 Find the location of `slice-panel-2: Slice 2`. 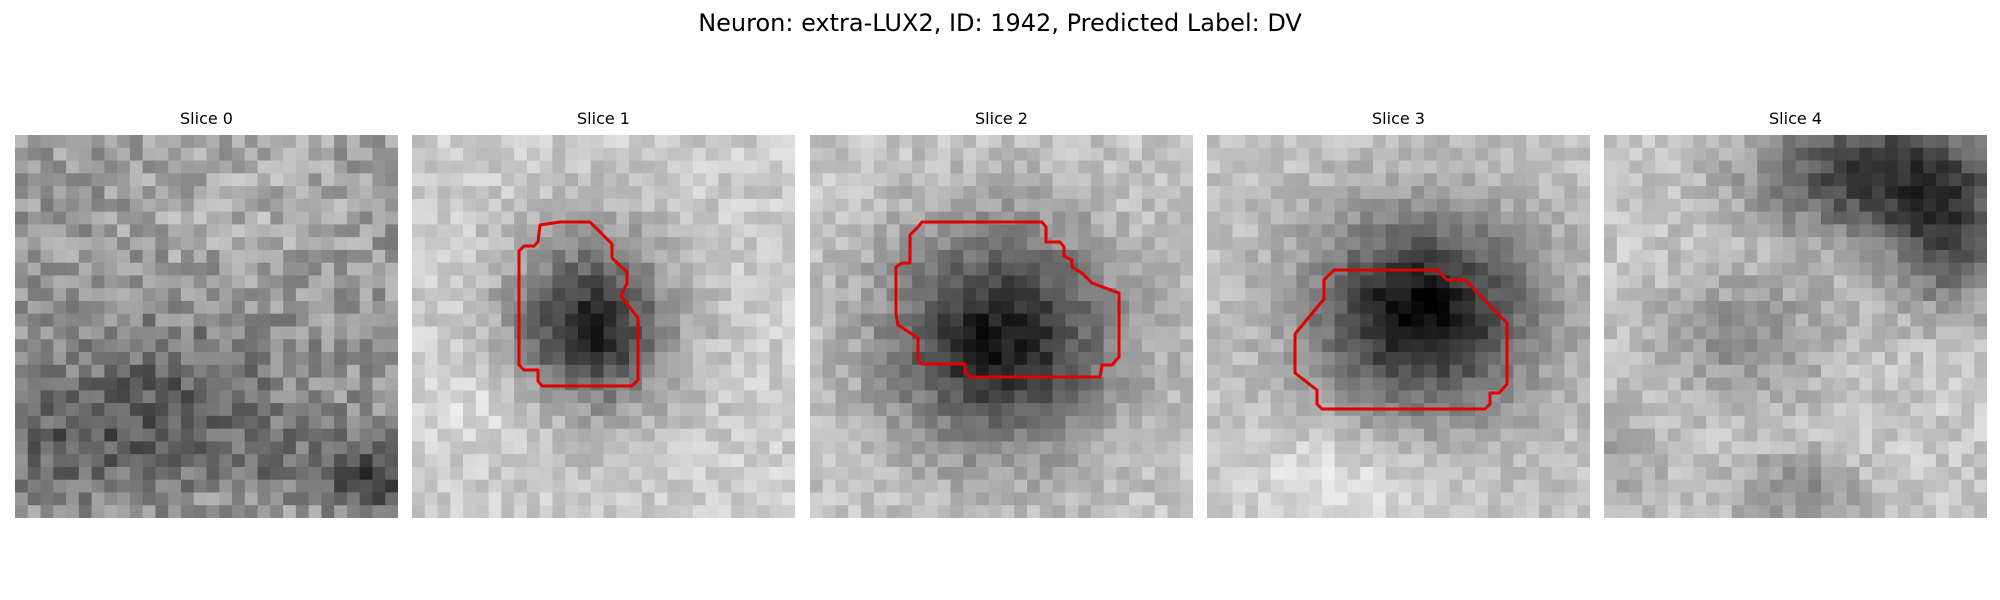

slice-panel-2: Slice 2 is located at coordinates (1001, 313).